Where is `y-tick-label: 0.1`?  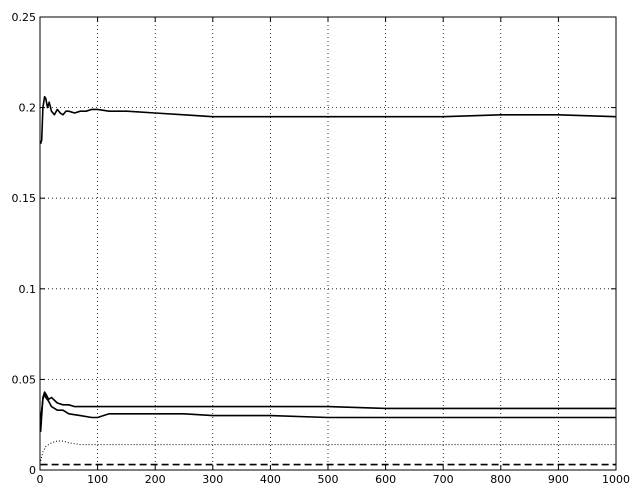 y-tick-label: 0.1 is located at coordinates (28, 289).